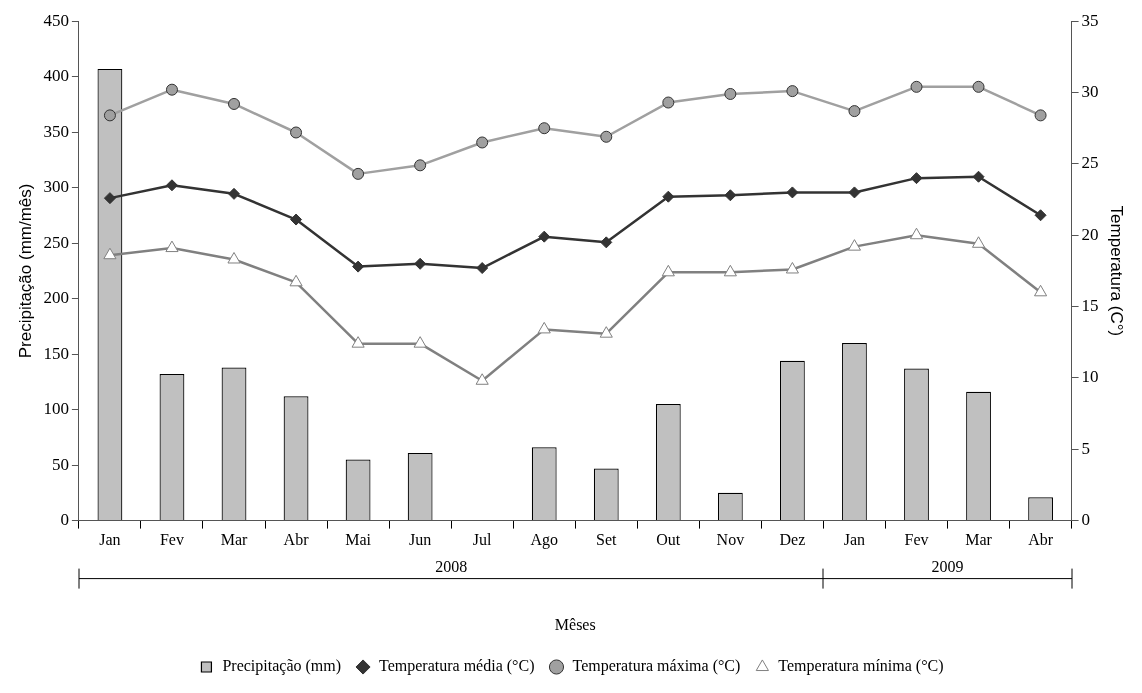  Describe the element at coordinates (64, 520) in the screenshot. I see `y-tick-label: 0` at that location.